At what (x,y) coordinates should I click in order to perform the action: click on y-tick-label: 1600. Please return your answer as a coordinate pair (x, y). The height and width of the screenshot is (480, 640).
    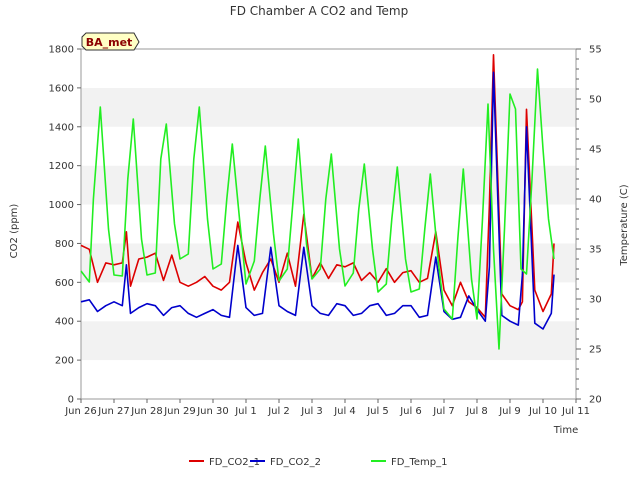
    Looking at the image, I should click on (61, 88).